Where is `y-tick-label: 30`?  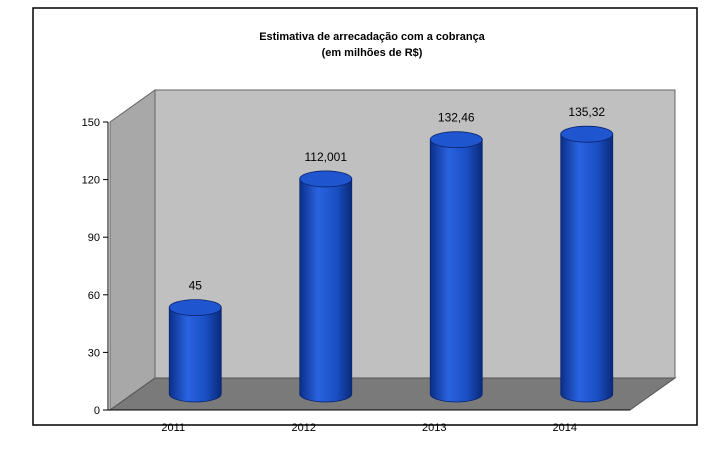
y-tick-label: 30 is located at coordinates (94, 353).